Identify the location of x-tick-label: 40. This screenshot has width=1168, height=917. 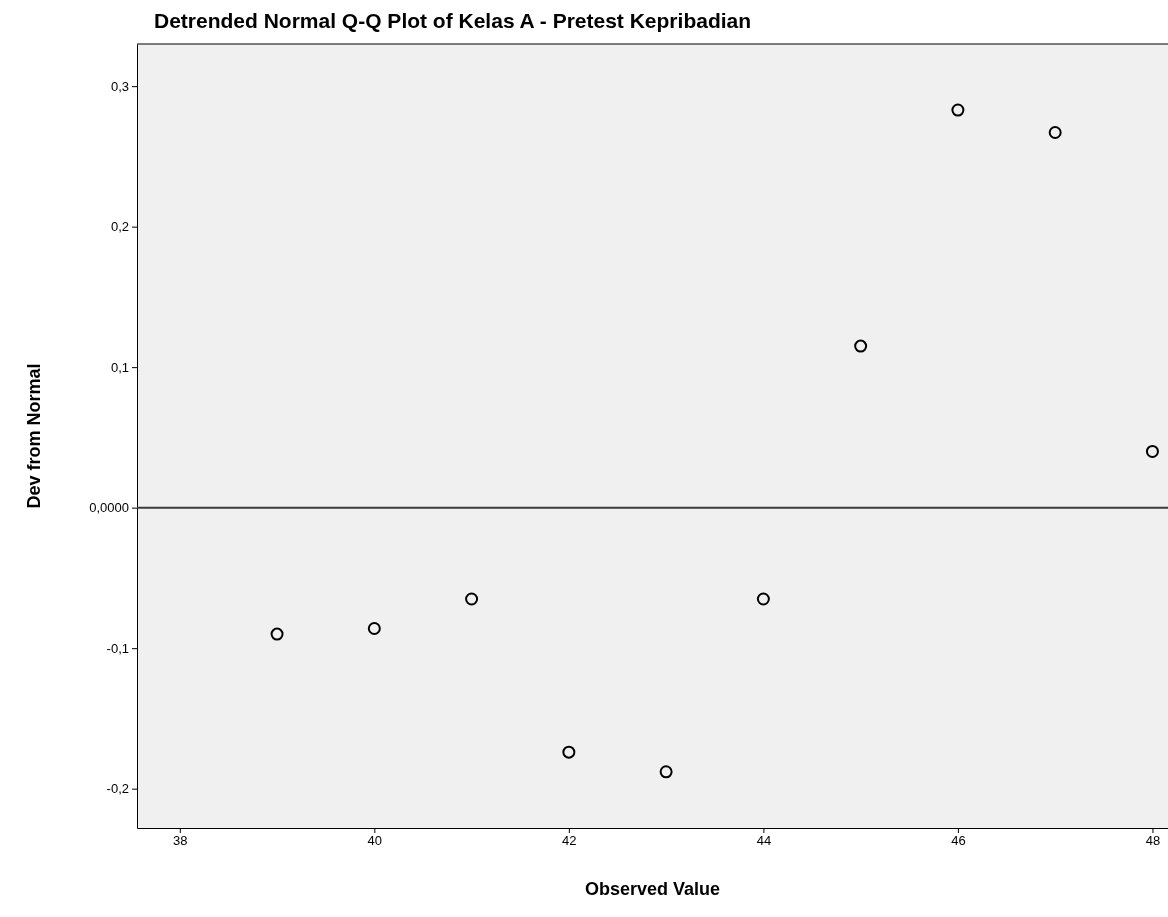
(375, 841).